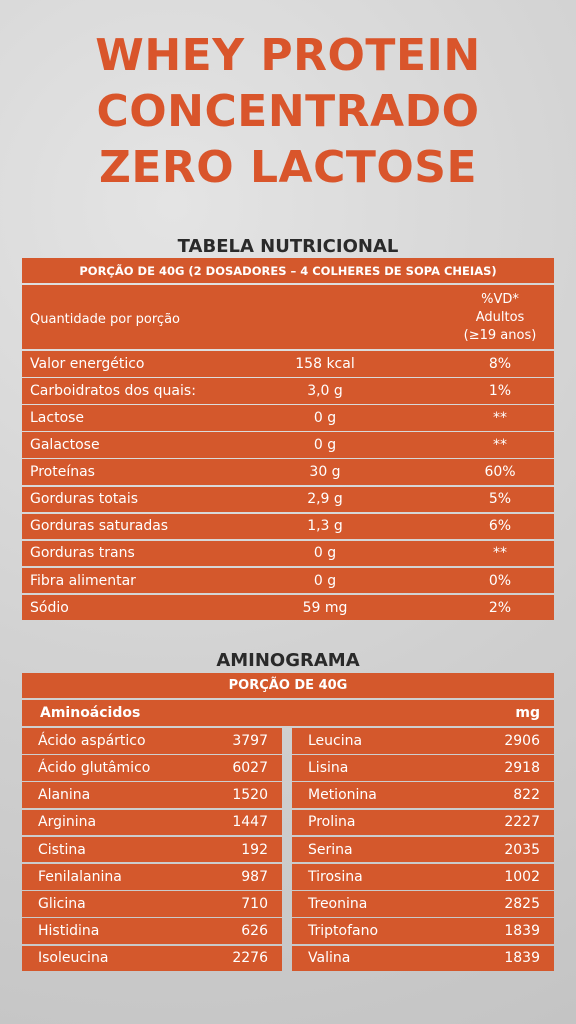 This screenshot has height=1024, width=576. What do you see at coordinates (69, 931) in the screenshot?
I see `amino-name: Histidina` at bounding box center [69, 931].